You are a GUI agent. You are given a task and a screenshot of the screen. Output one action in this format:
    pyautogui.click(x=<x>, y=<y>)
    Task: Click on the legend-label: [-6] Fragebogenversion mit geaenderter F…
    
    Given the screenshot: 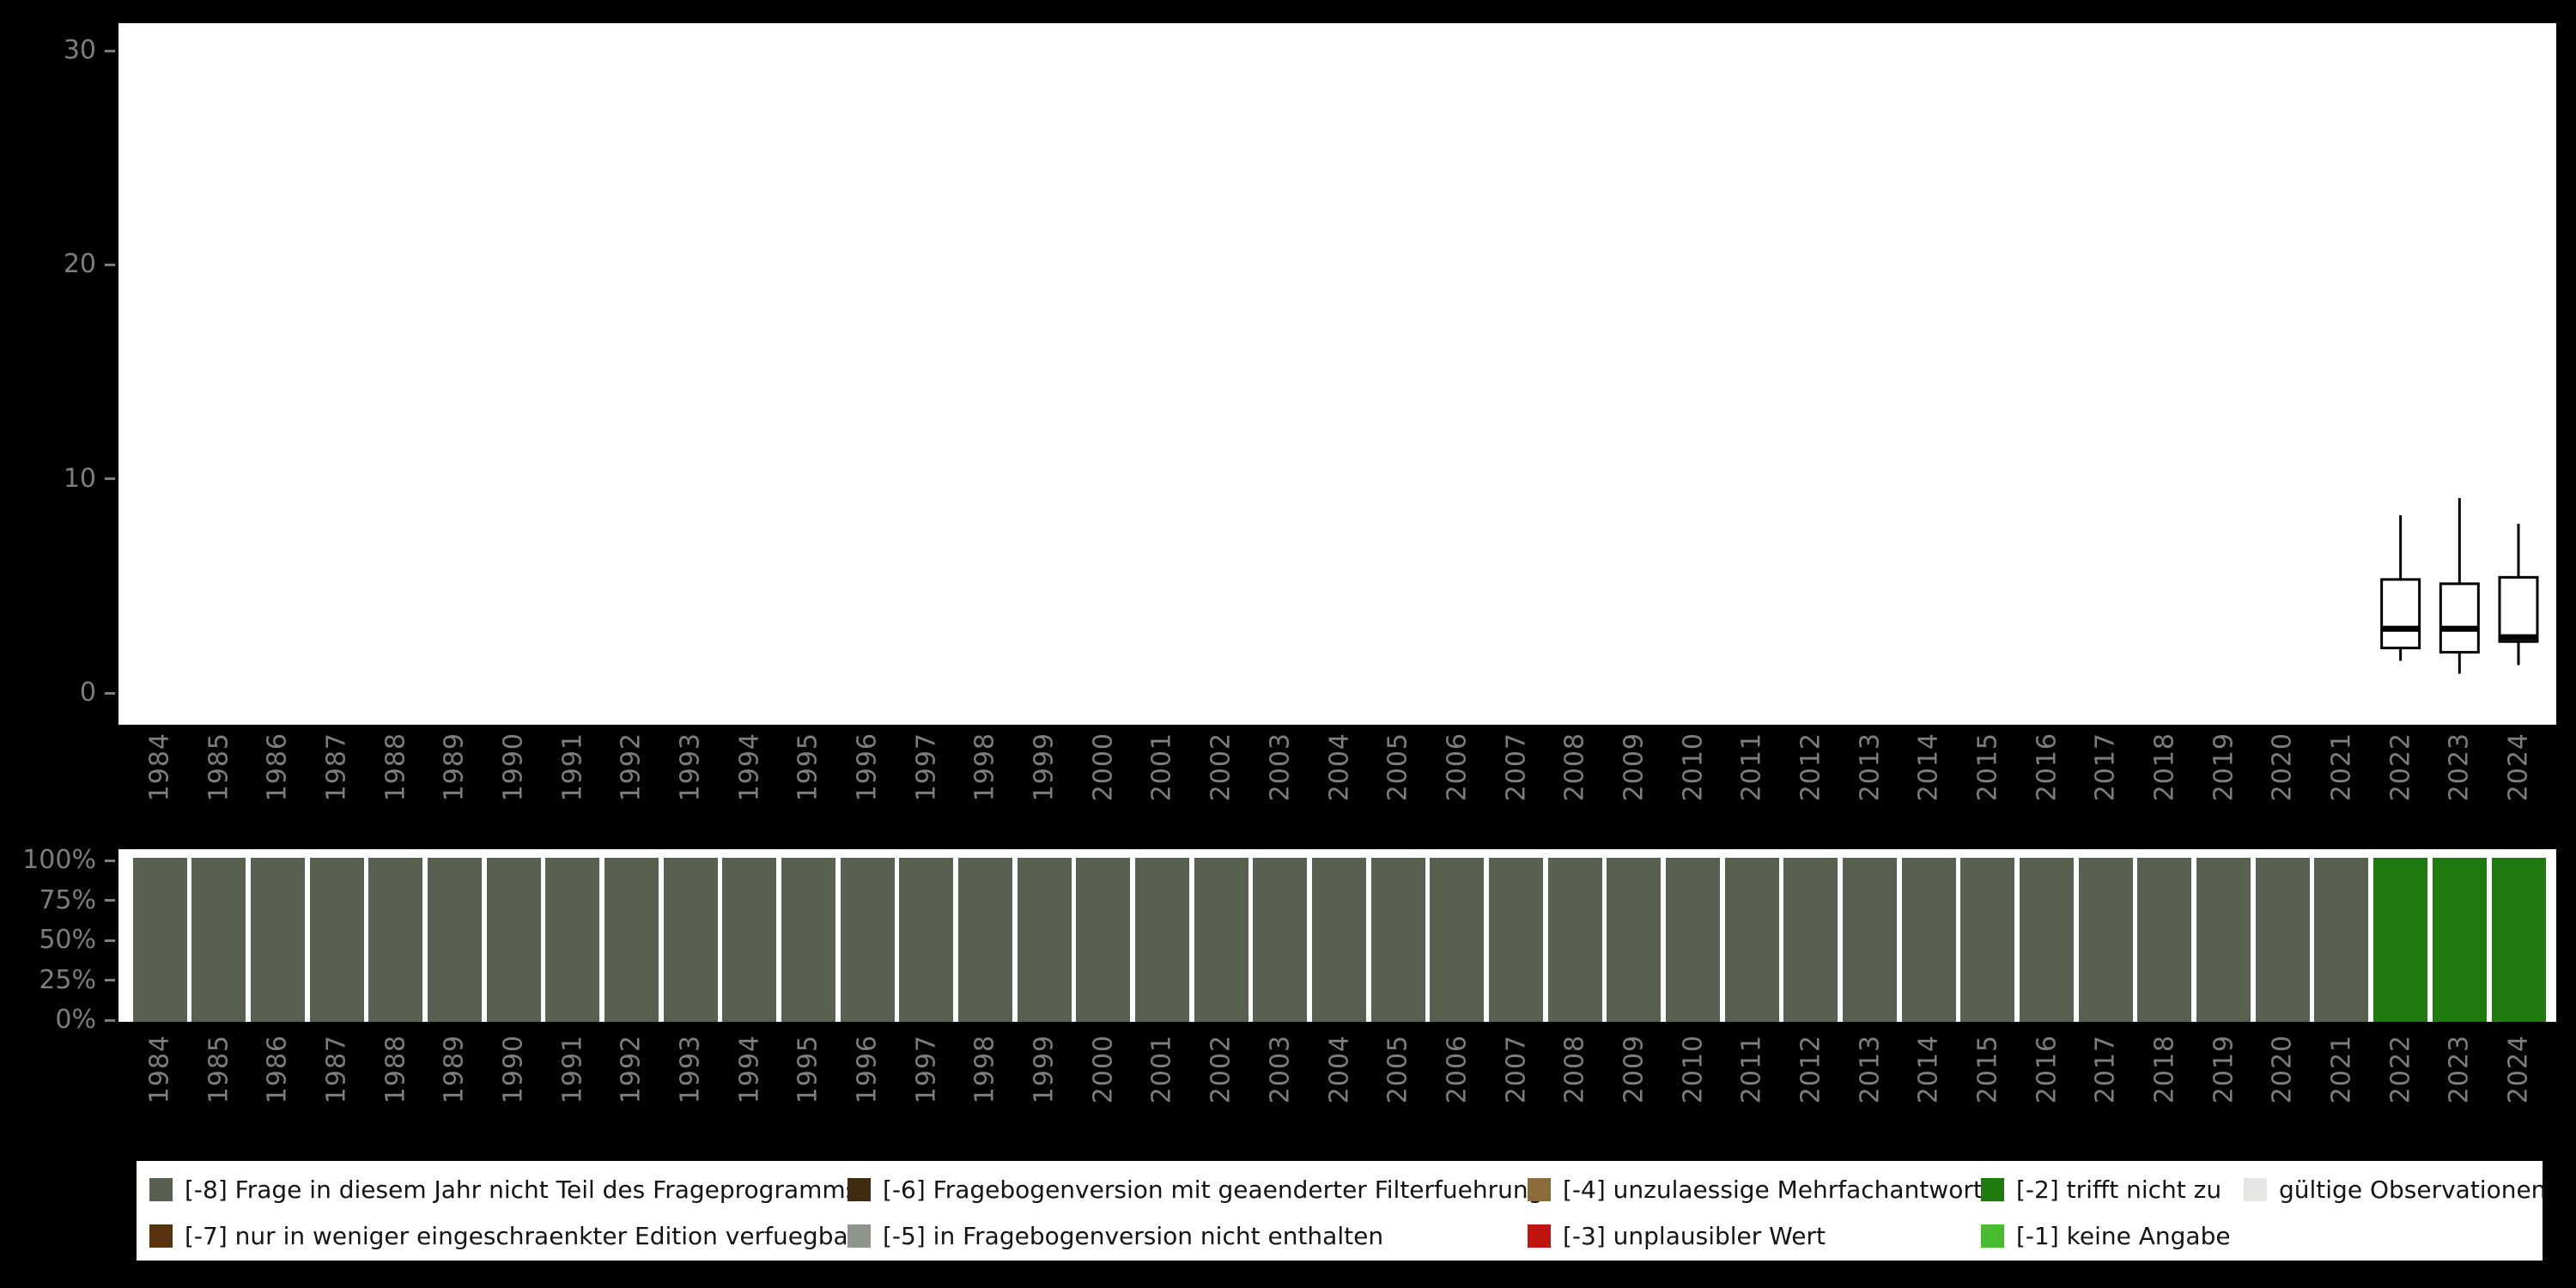 What is the action you would take?
    pyautogui.click(x=1213, y=1189)
    